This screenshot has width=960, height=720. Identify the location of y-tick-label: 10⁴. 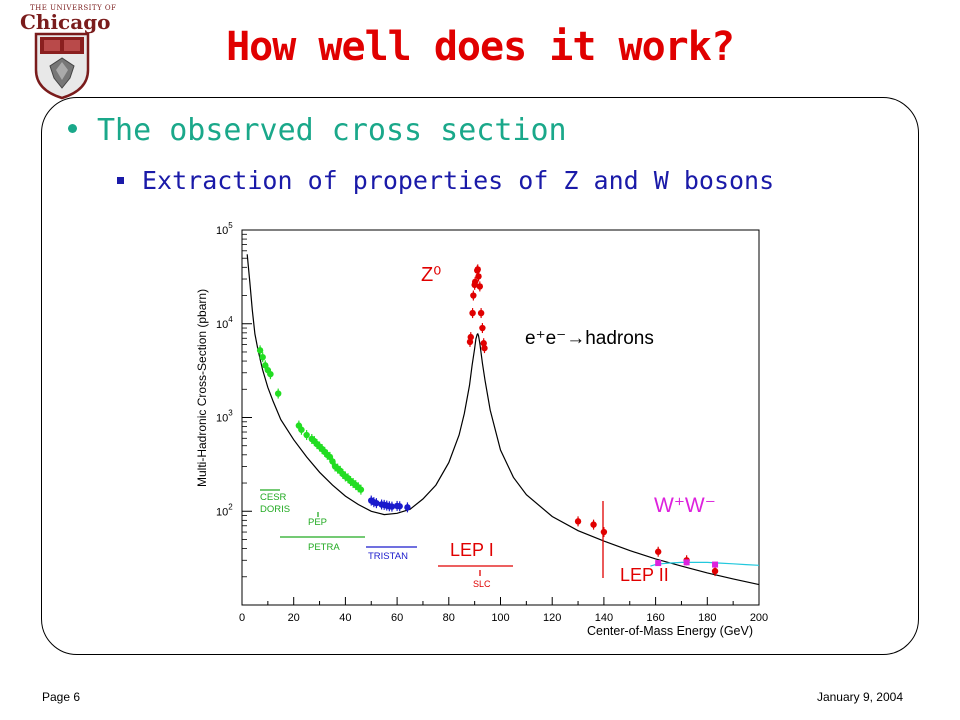
(224, 323).